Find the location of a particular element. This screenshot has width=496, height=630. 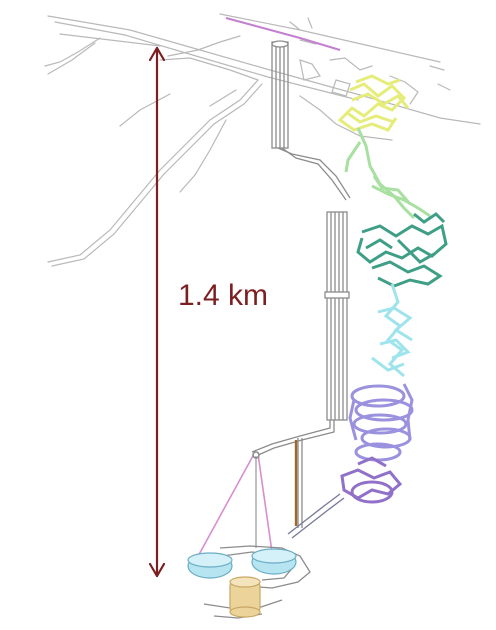

pink-surface-line is located at coordinates (283, 34).